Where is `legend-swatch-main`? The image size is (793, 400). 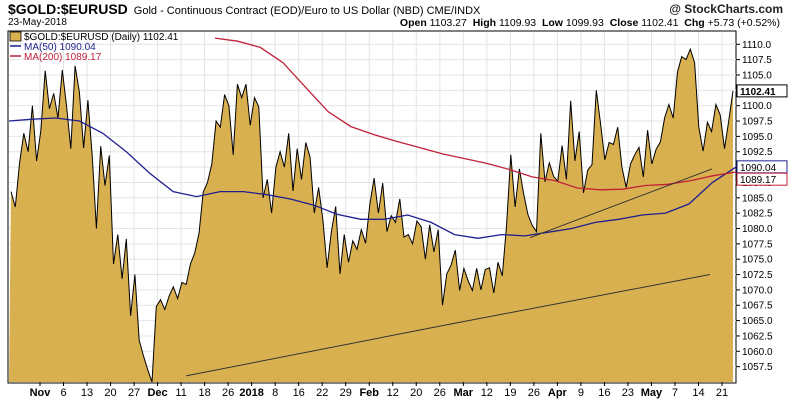 legend-swatch-main is located at coordinates (15, 36).